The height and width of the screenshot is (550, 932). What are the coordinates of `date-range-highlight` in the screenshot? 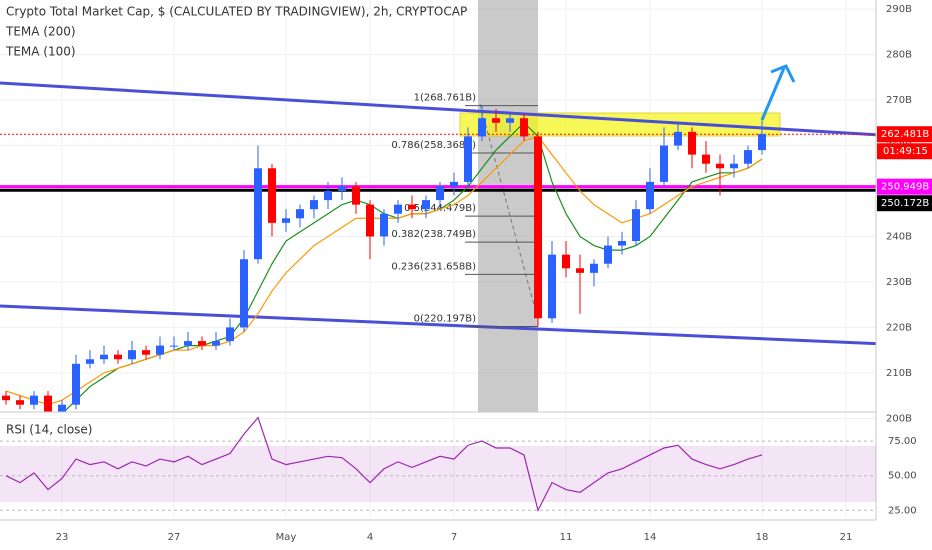 It's located at (508, 206).